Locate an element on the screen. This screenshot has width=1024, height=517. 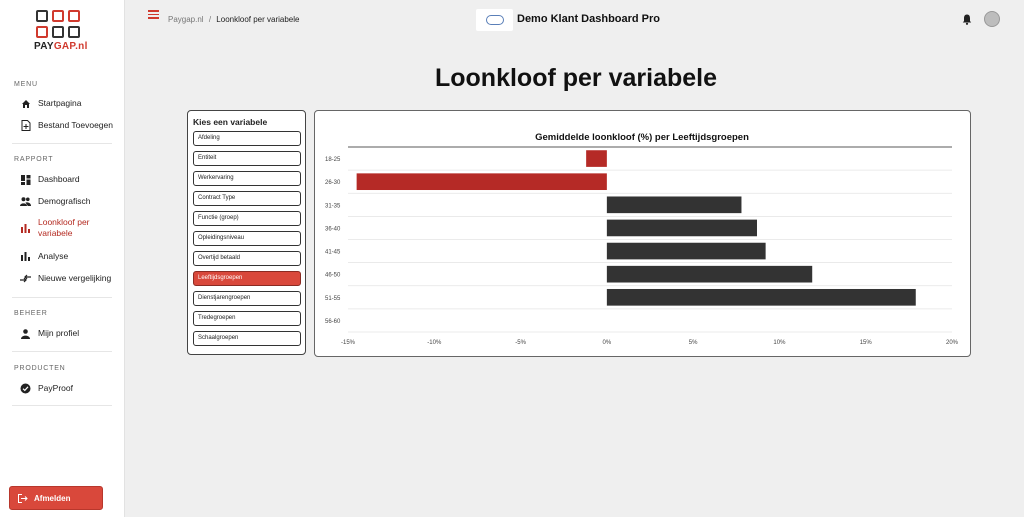
sidebar-item-payproof: PayProof is located at coordinates (70, 388).